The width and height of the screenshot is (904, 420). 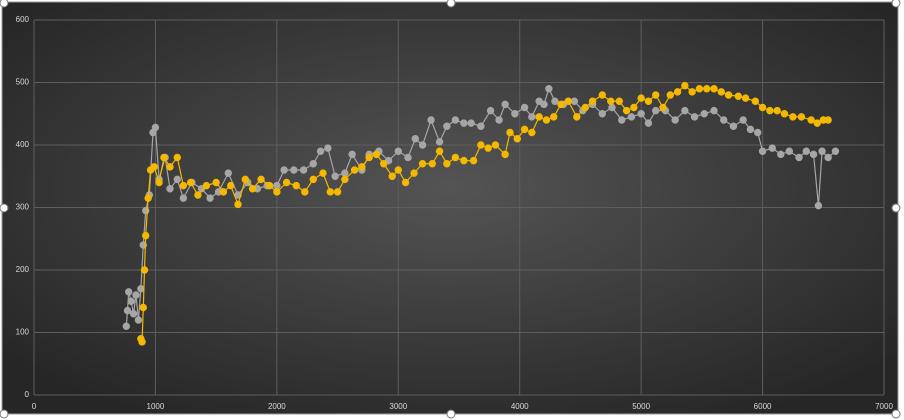 I want to click on x-tick-label: 4000, so click(x=520, y=406).